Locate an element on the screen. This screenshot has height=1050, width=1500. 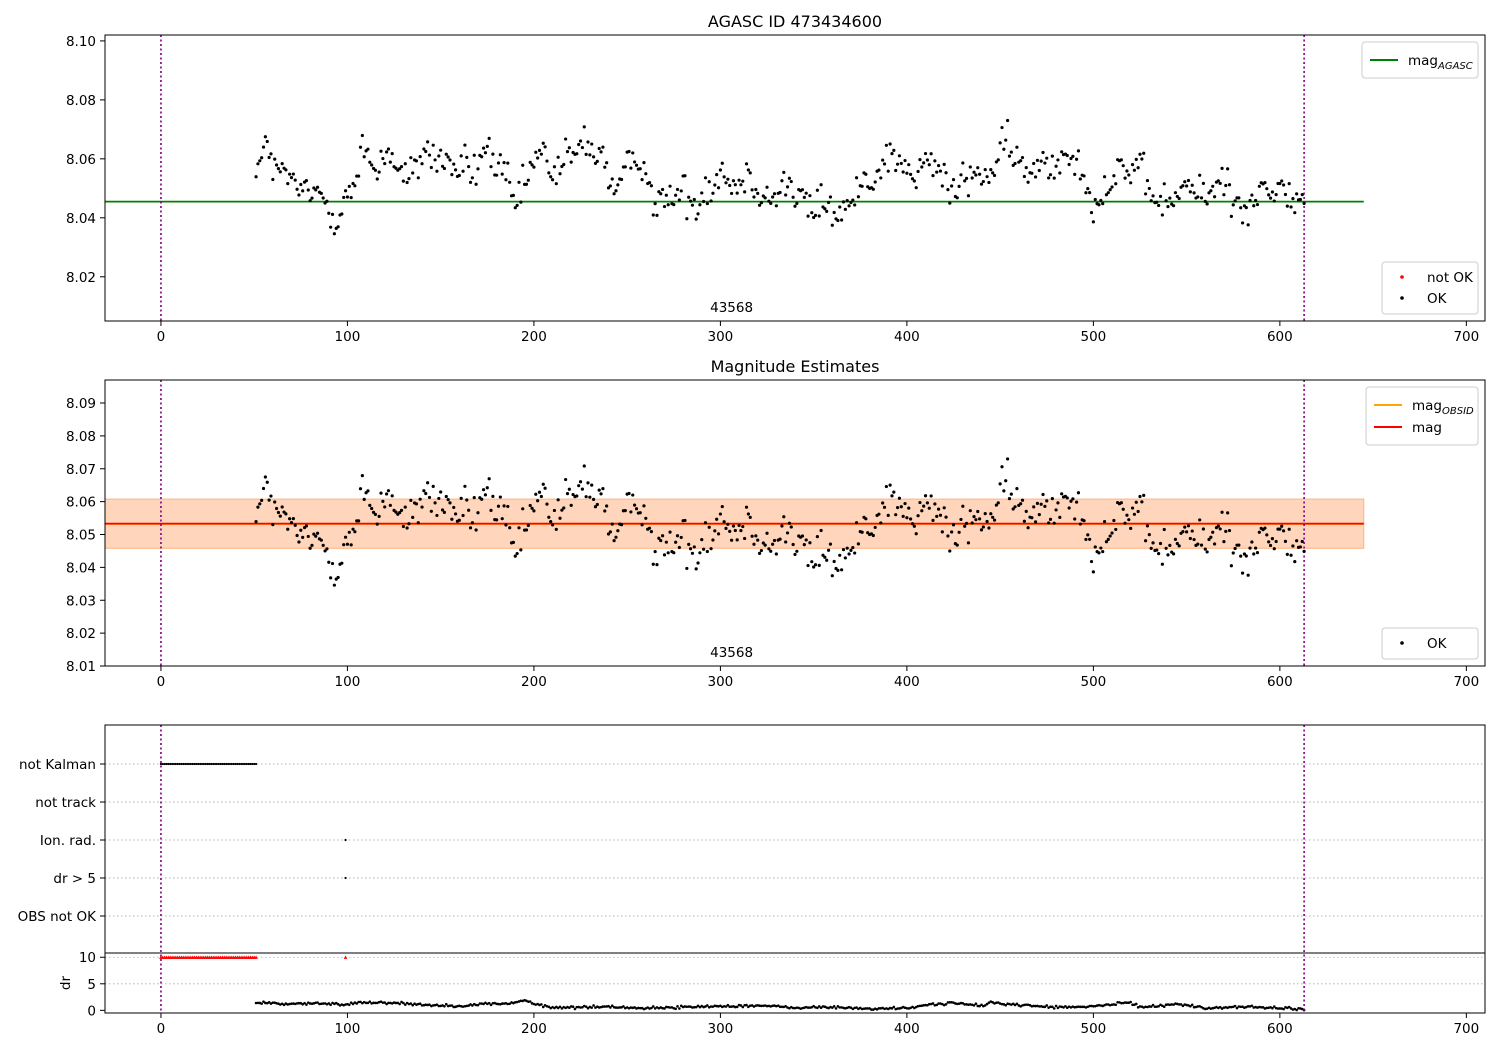
legend-swatch-dot is located at coordinates (1402, 298).